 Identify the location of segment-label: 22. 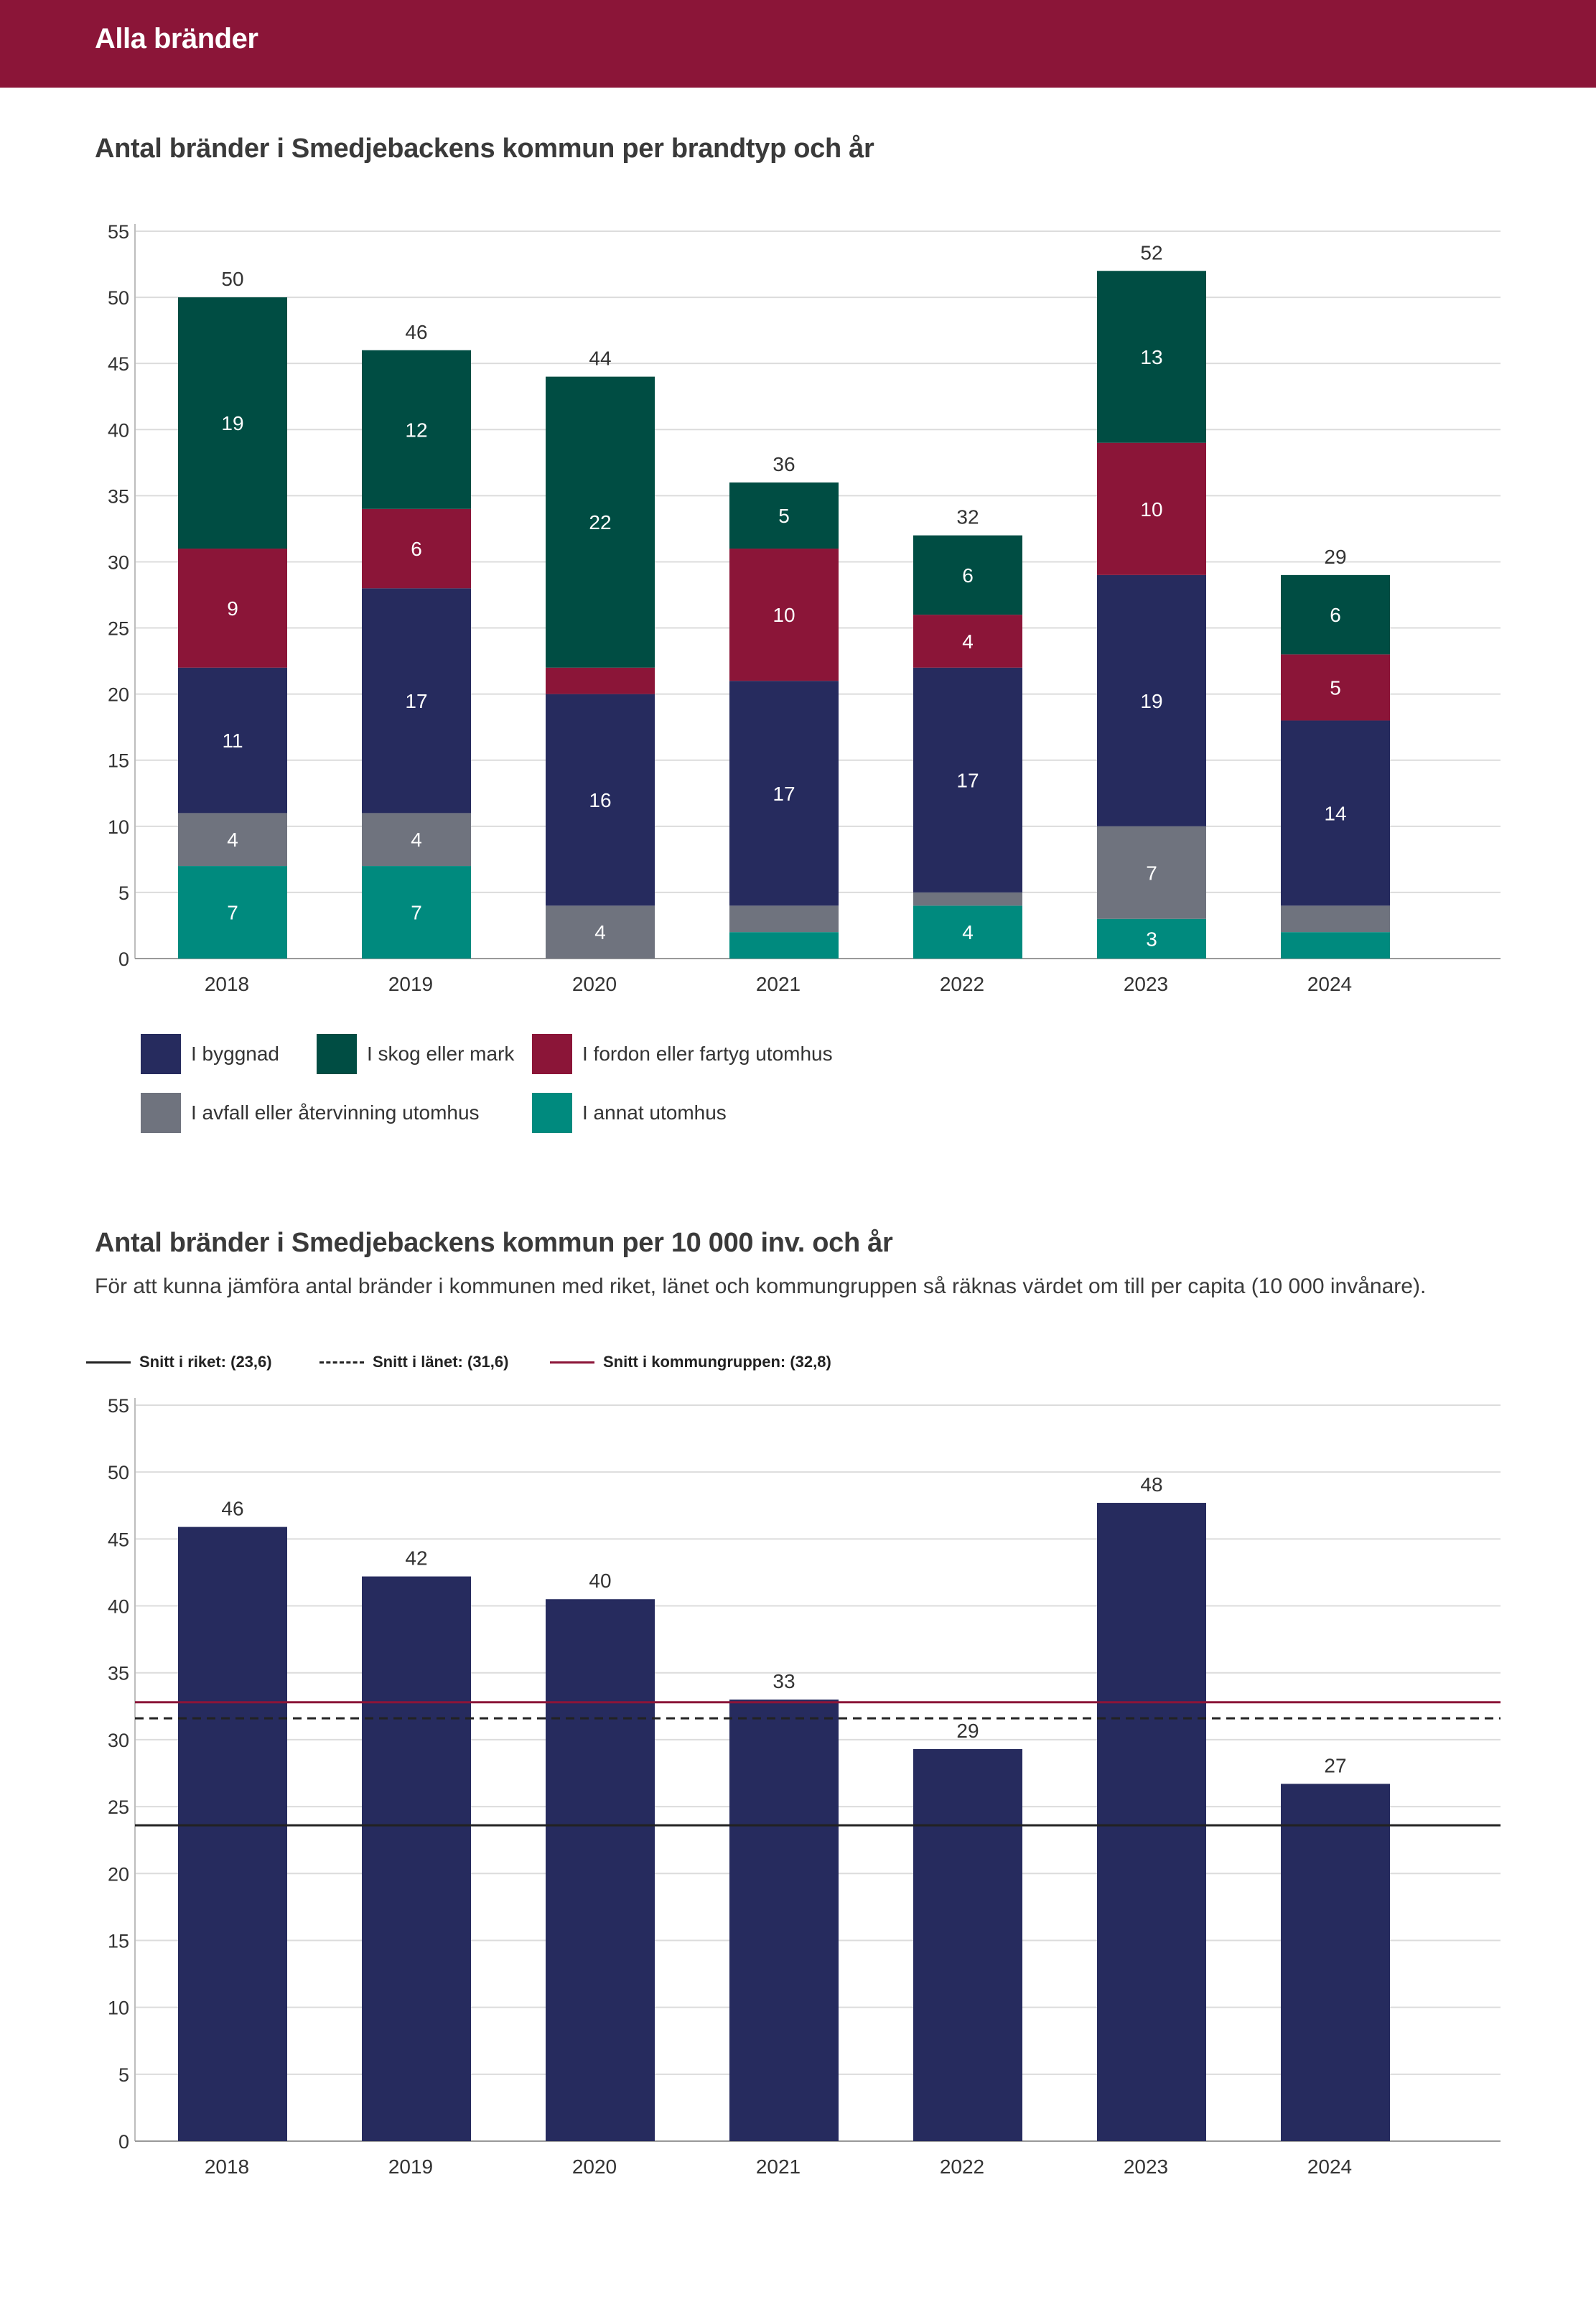
(600, 522).